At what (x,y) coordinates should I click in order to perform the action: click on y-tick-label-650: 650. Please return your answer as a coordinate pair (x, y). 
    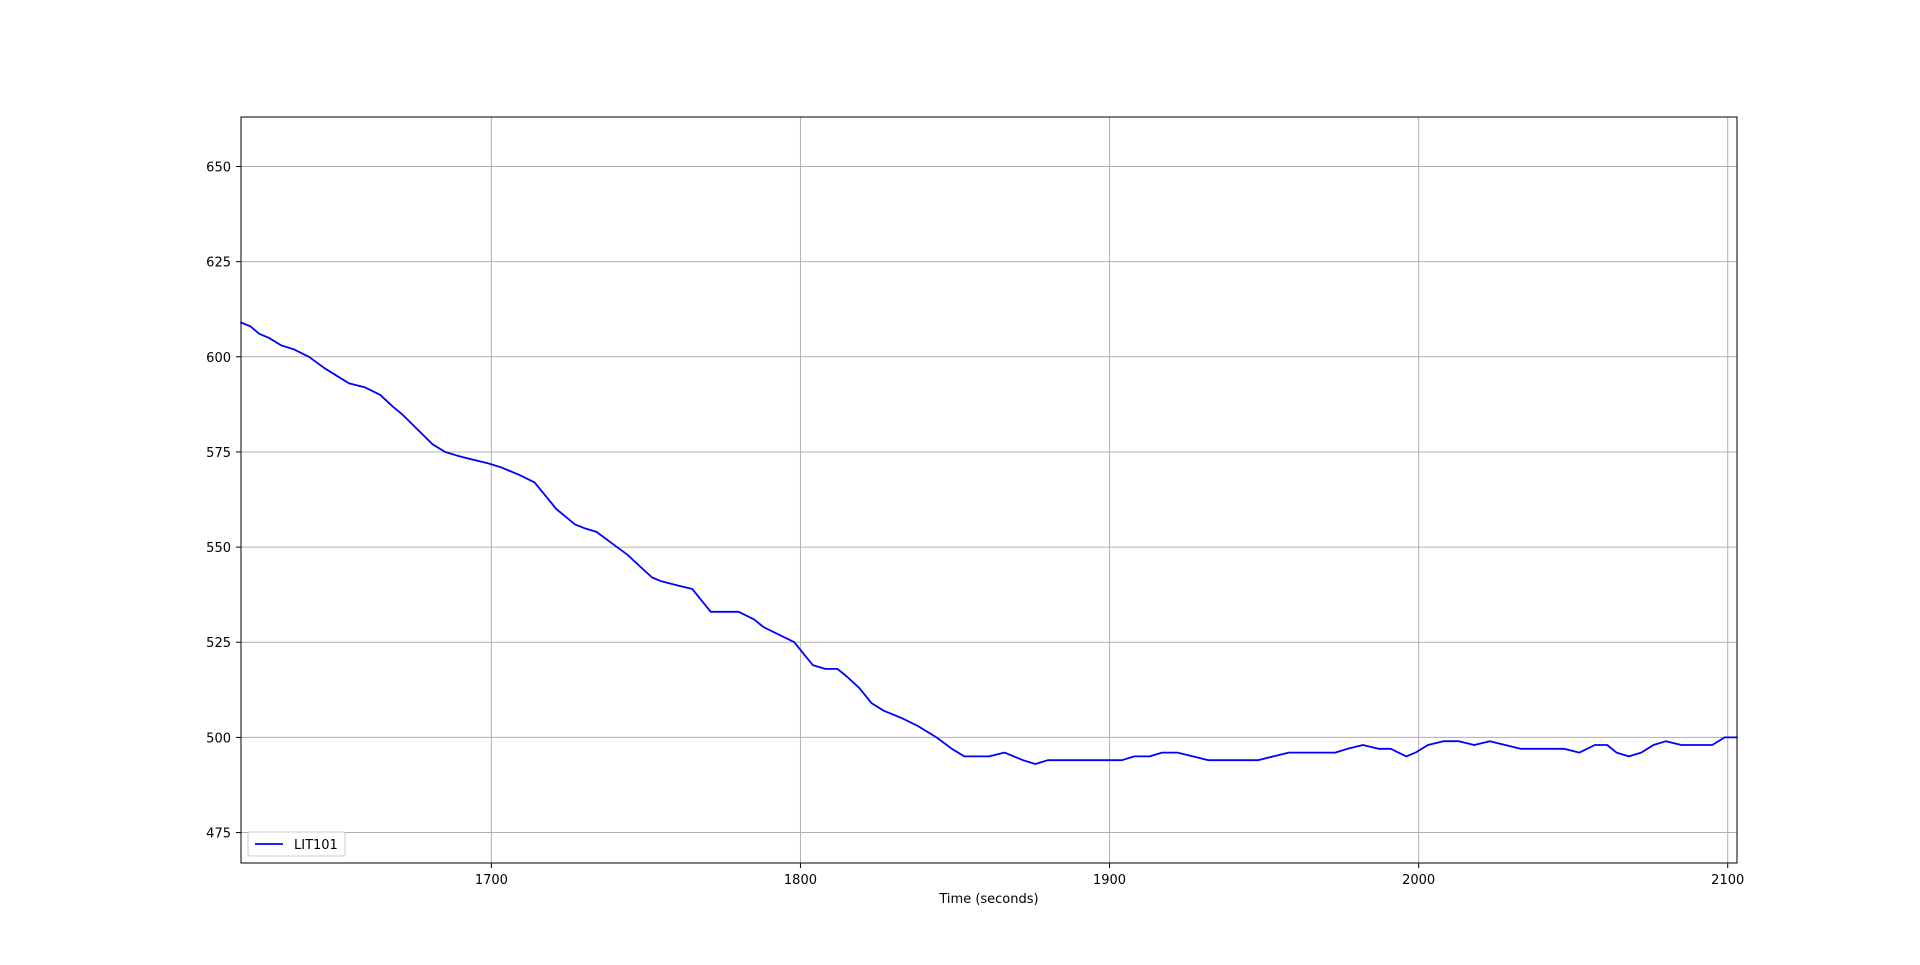
    Looking at the image, I should click on (218, 167).